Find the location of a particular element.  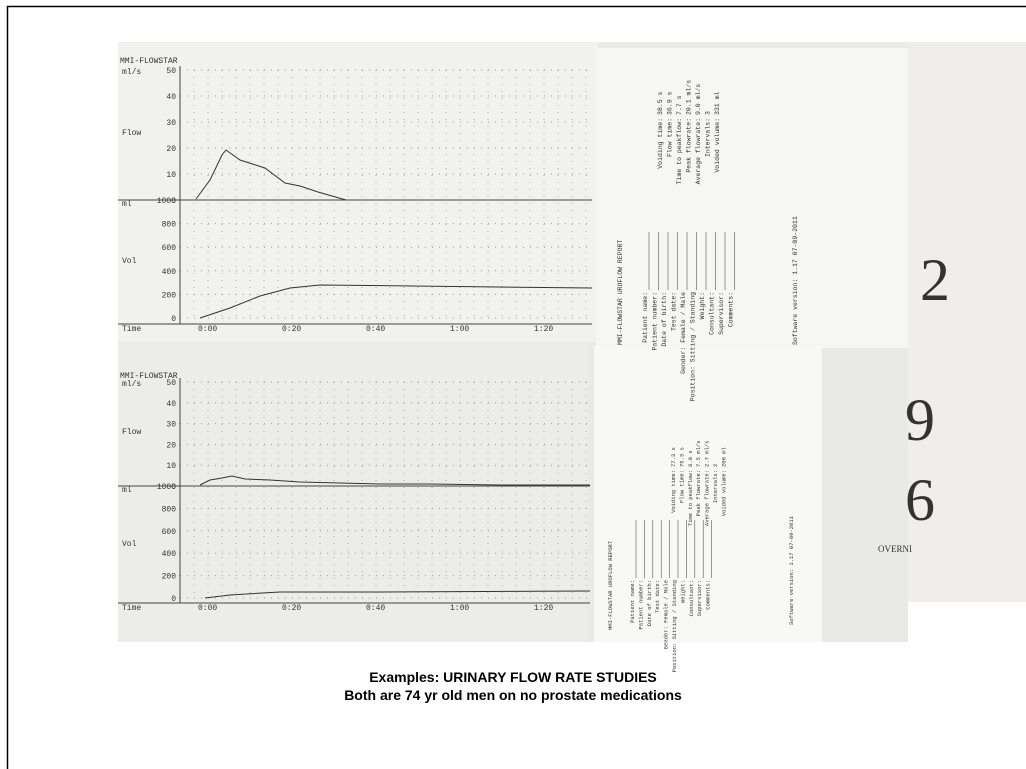

result-value: 75.3 s is located at coordinates (681, 457).